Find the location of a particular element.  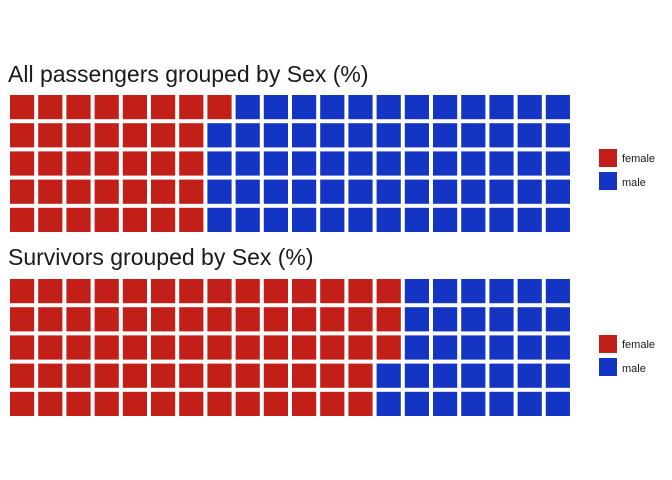

legend-label-male: male is located at coordinates (634, 369).